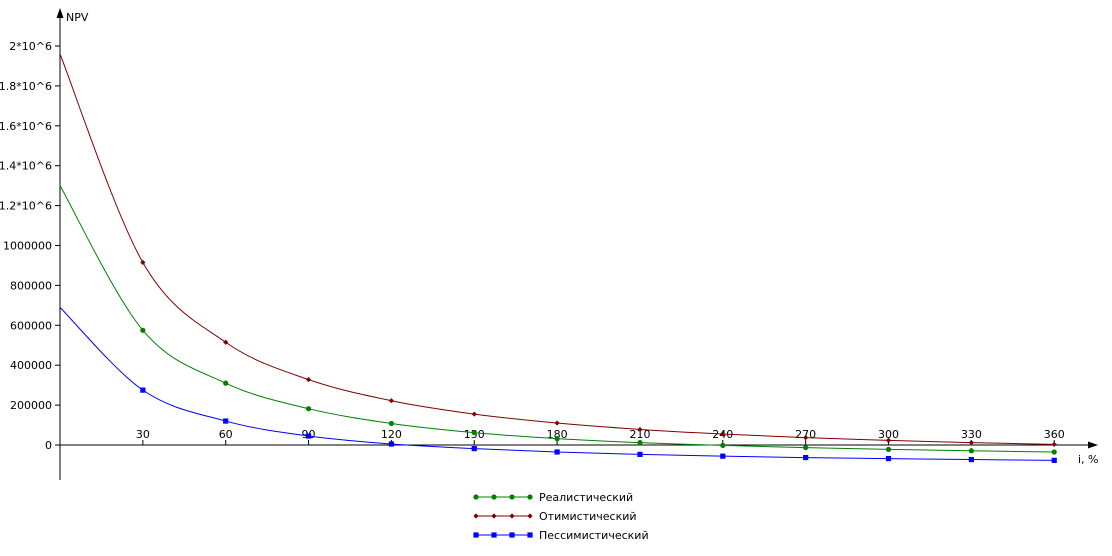 This screenshot has width=1112, height=556. I want to click on x-tick-label: 30, so click(143, 434).